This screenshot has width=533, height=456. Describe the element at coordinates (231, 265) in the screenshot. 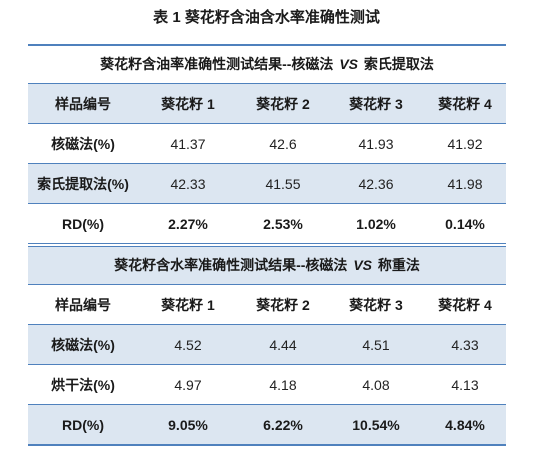

I see `subtitle-text: 葵花籽含水率准确性测试结果--核磁法` at that location.